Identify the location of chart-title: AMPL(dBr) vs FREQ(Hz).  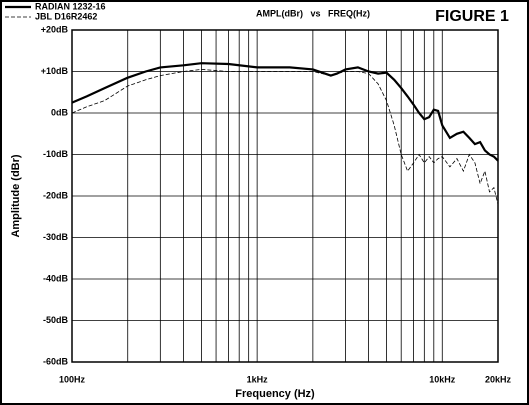
(313, 13).